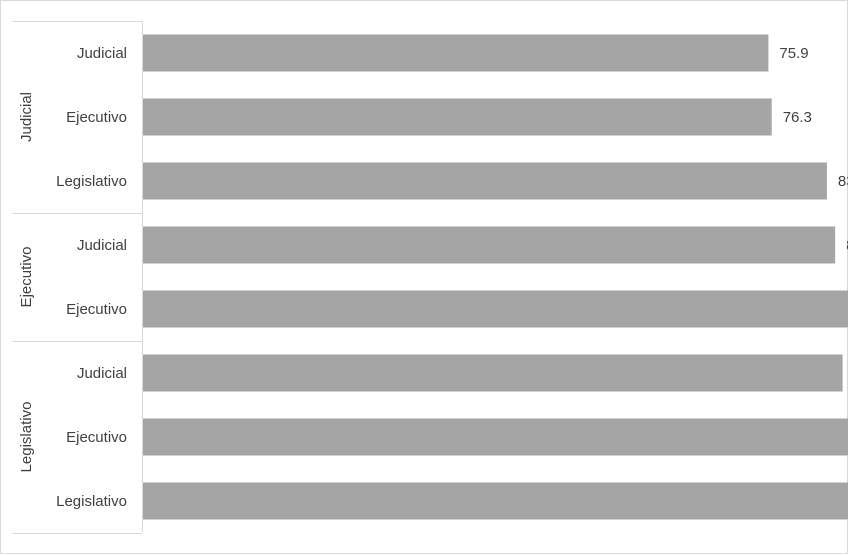  Describe the element at coordinates (843, 181) in the screenshot. I see `data-label: 83.0` at that location.